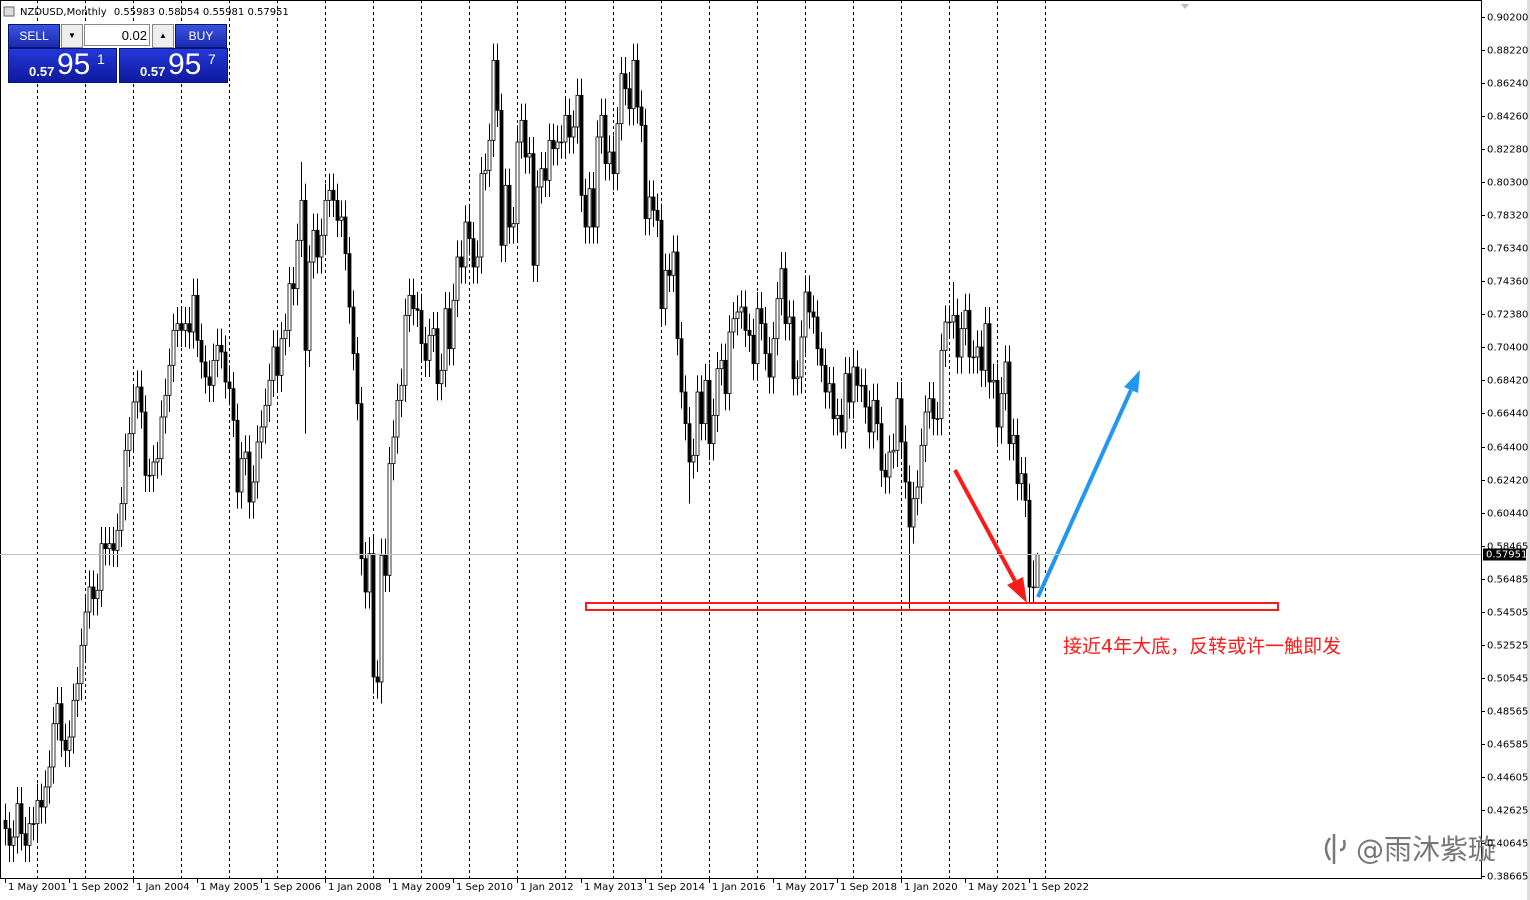 The width and height of the screenshot is (1530, 900). Describe the element at coordinates (163, 887) in the screenshot. I see `x-tick-label: 1 Jan 2004` at that location.